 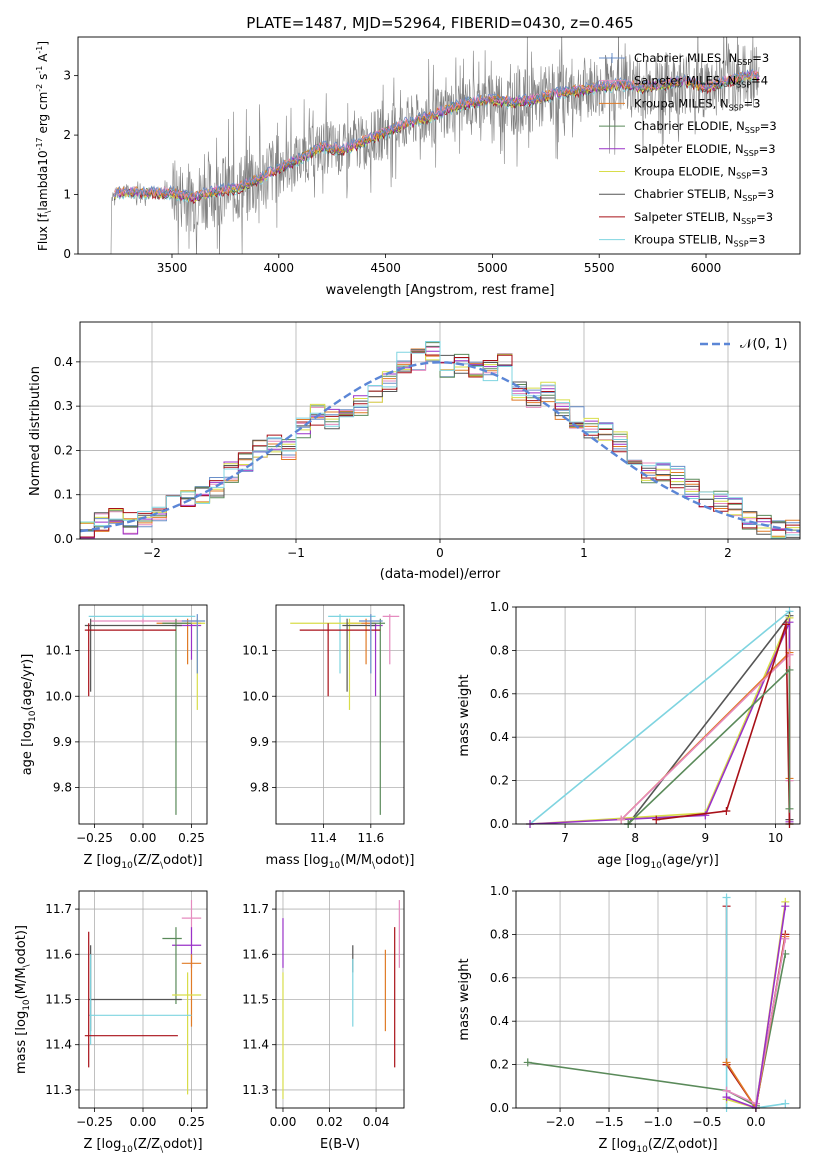 I want to click on legend-label: Chabrier ELODIE, NSSP=3, so click(x=705, y=127).